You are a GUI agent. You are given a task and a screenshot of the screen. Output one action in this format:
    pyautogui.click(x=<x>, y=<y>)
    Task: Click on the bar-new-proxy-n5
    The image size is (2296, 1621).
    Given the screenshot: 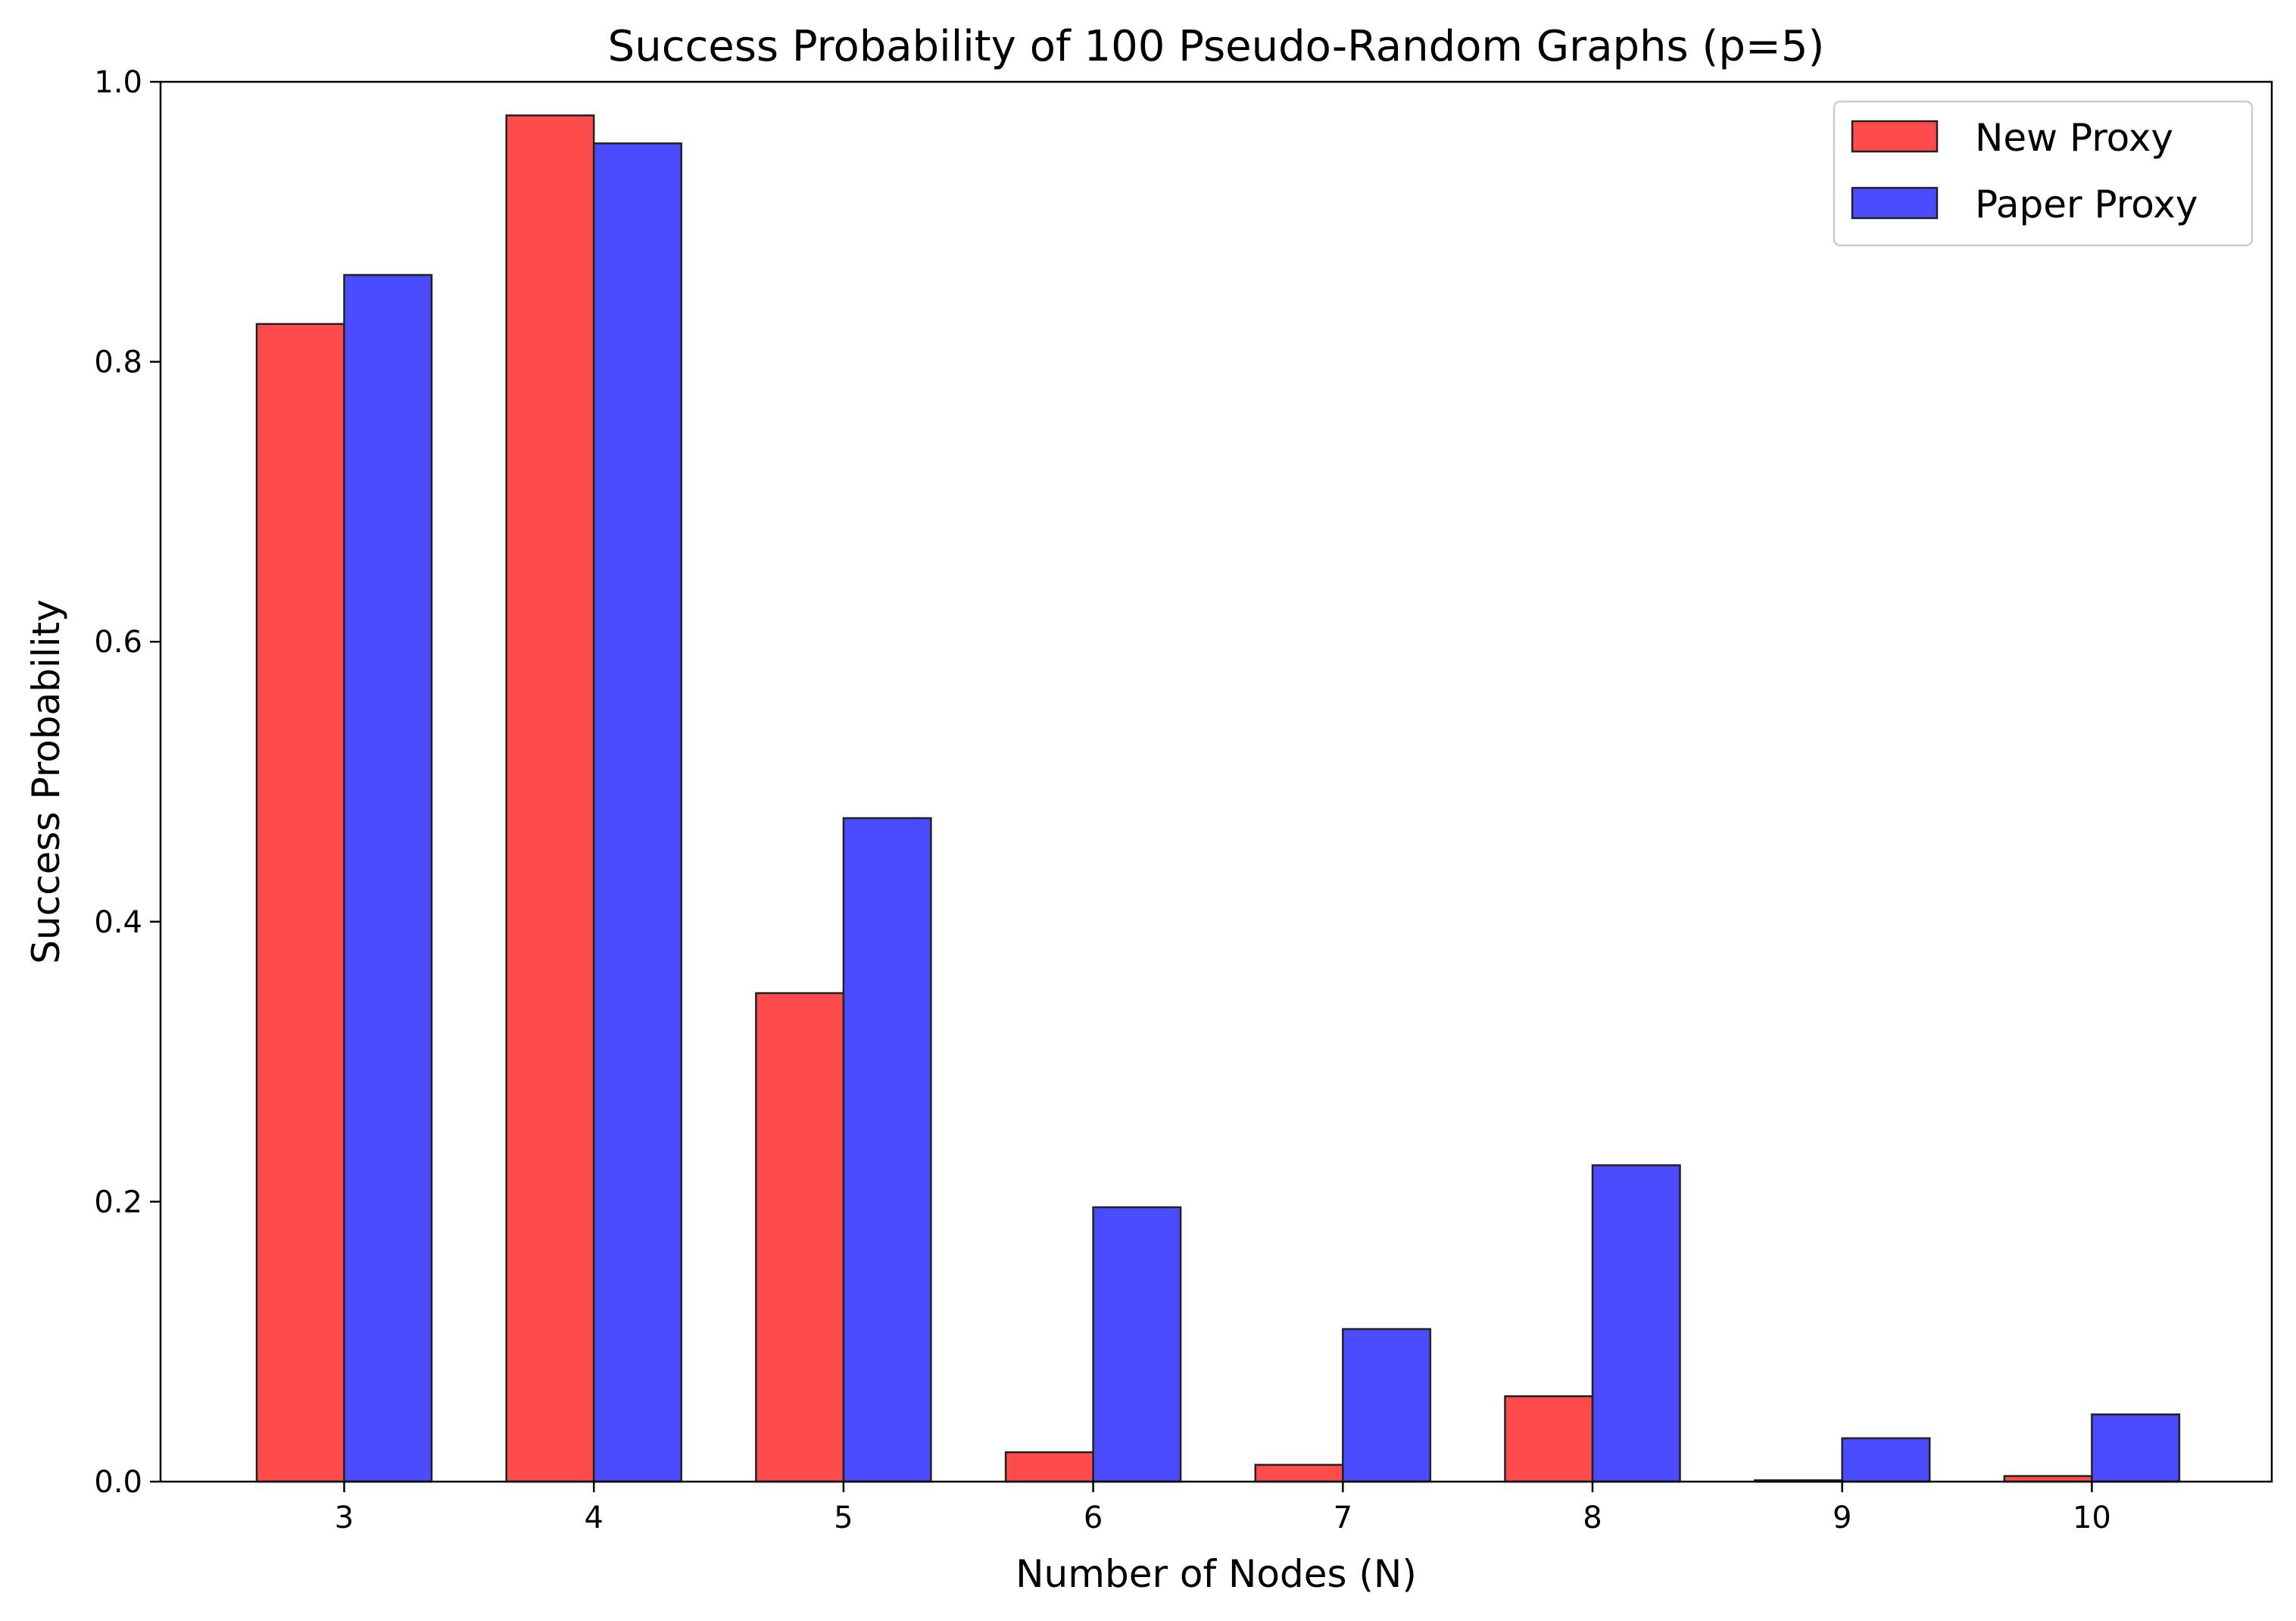 What is the action you would take?
    pyautogui.click(x=800, y=1237)
    